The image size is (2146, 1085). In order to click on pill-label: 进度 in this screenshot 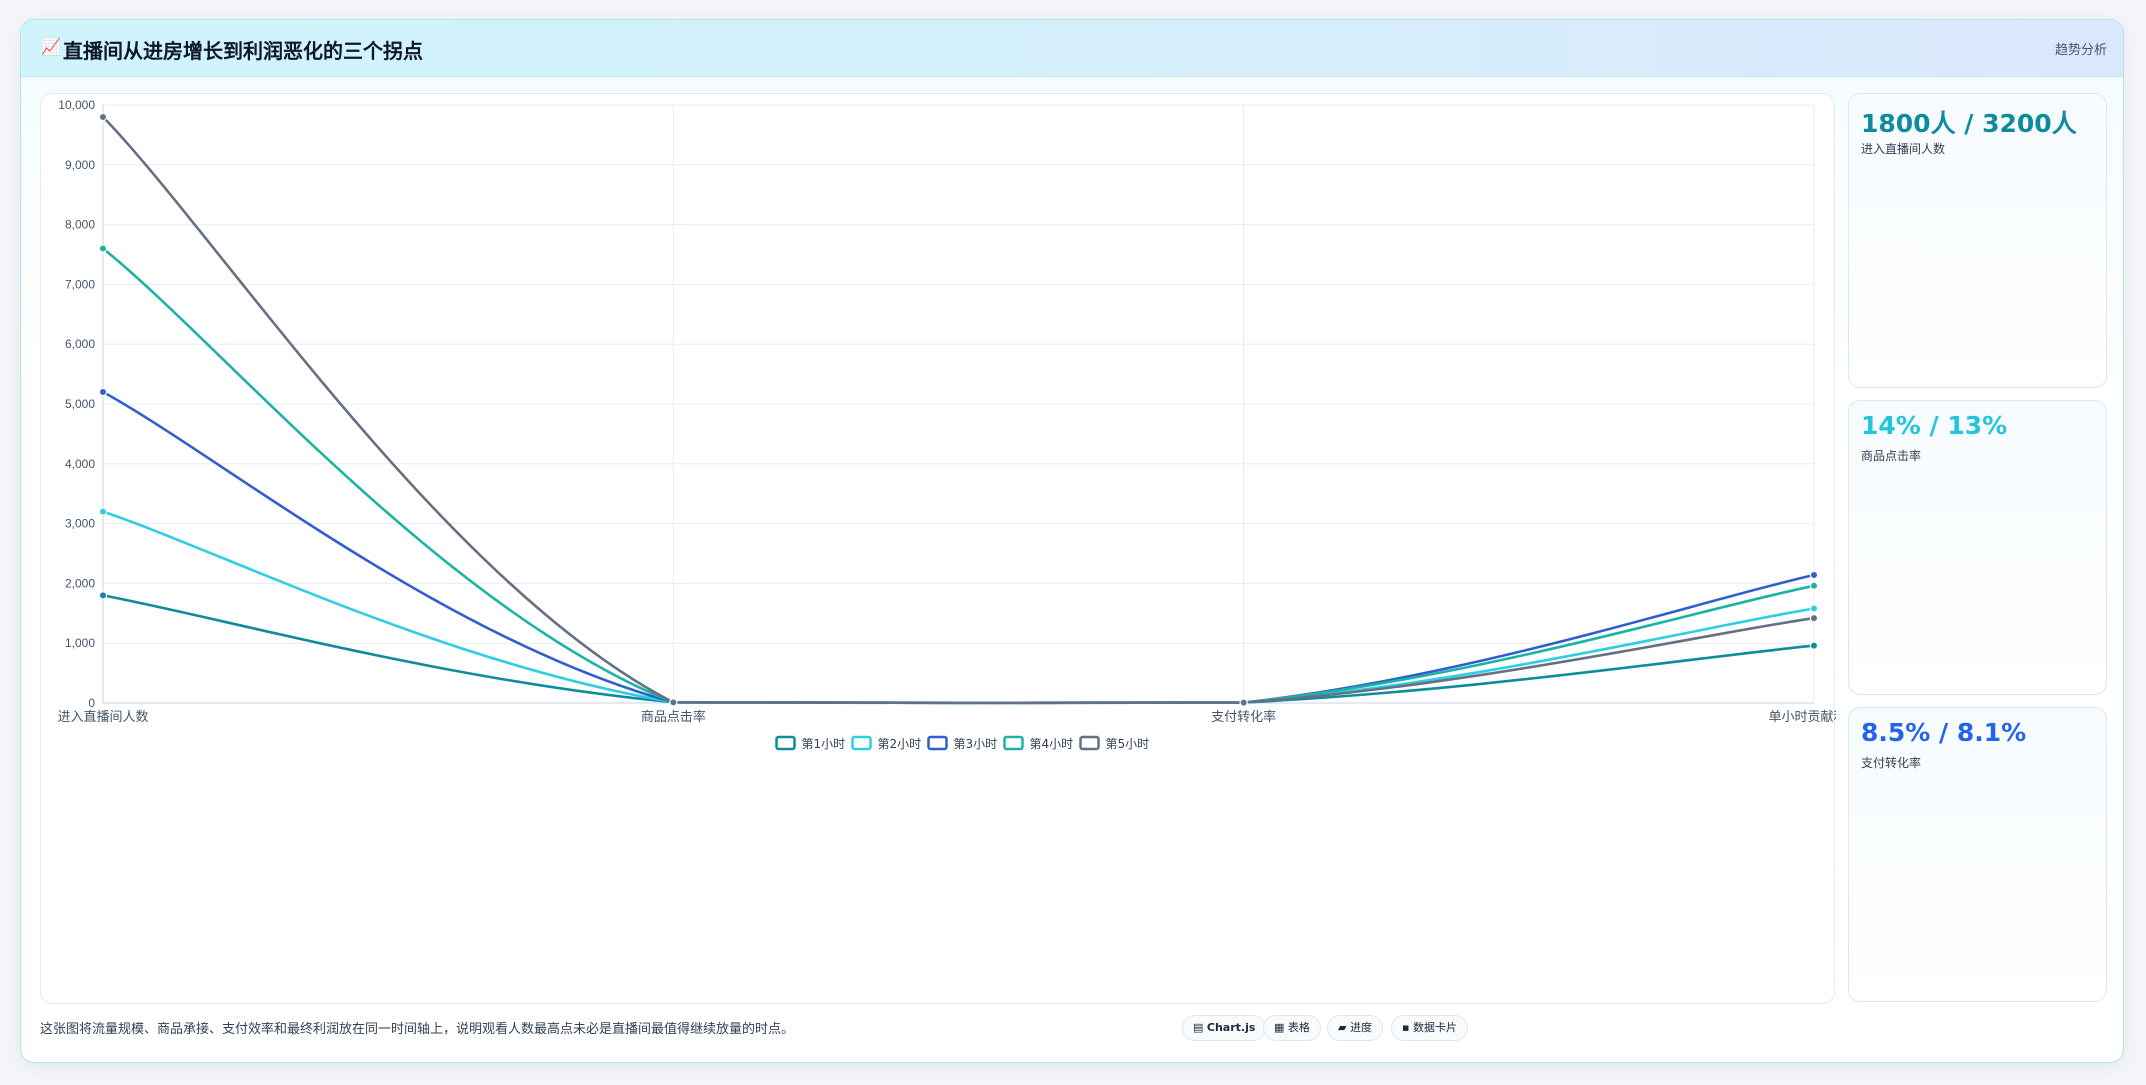, I will do `click(1360, 1027)`.